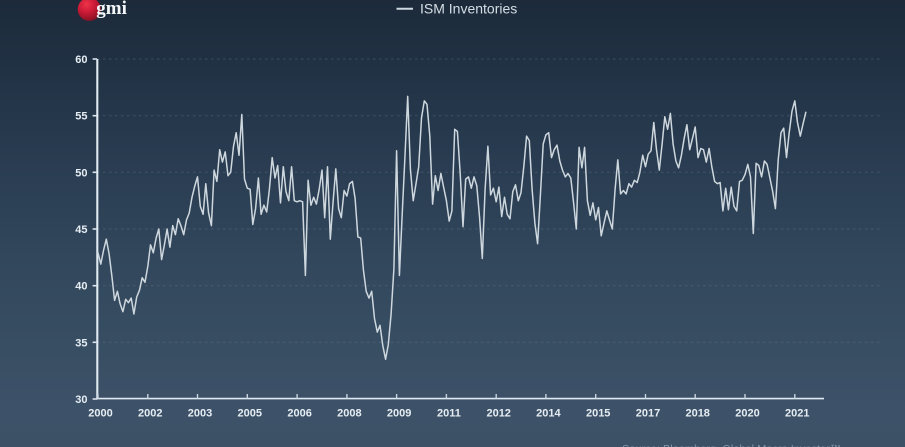 The height and width of the screenshot is (447, 905). Describe the element at coordinates (100, 414) in the screenshot. I see `svg-text: 2000` at that location.